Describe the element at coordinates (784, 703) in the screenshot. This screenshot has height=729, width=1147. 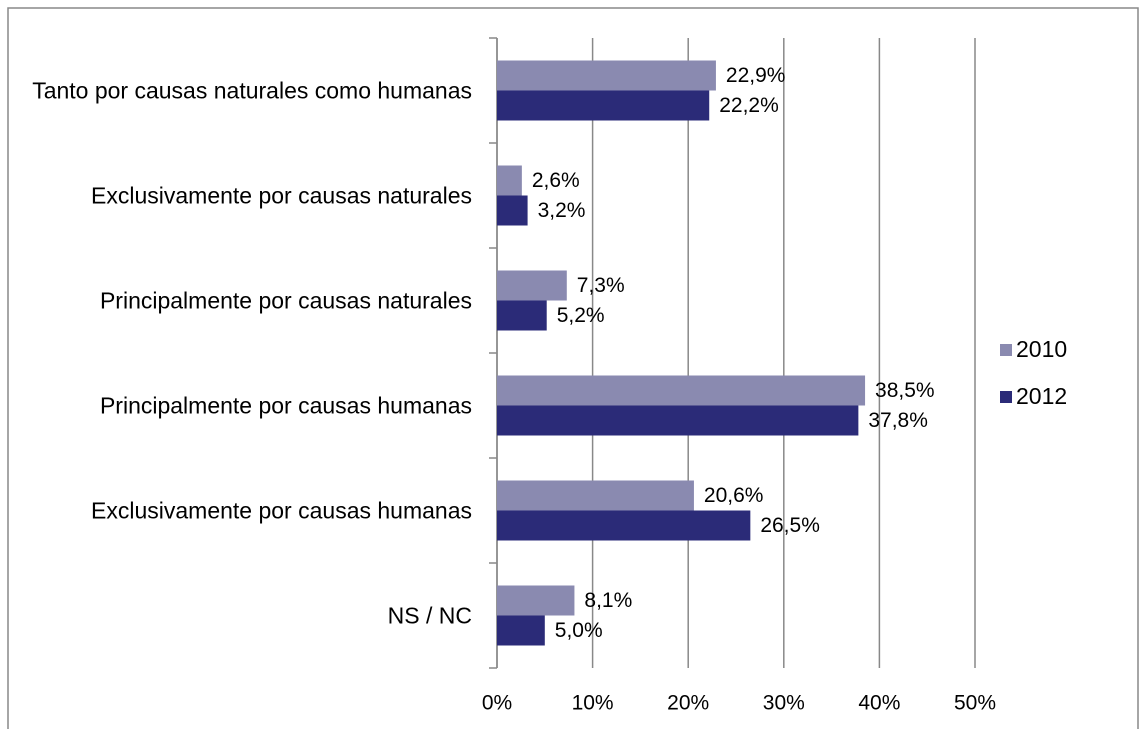
I see `x-tick-label: 30%` at that location.